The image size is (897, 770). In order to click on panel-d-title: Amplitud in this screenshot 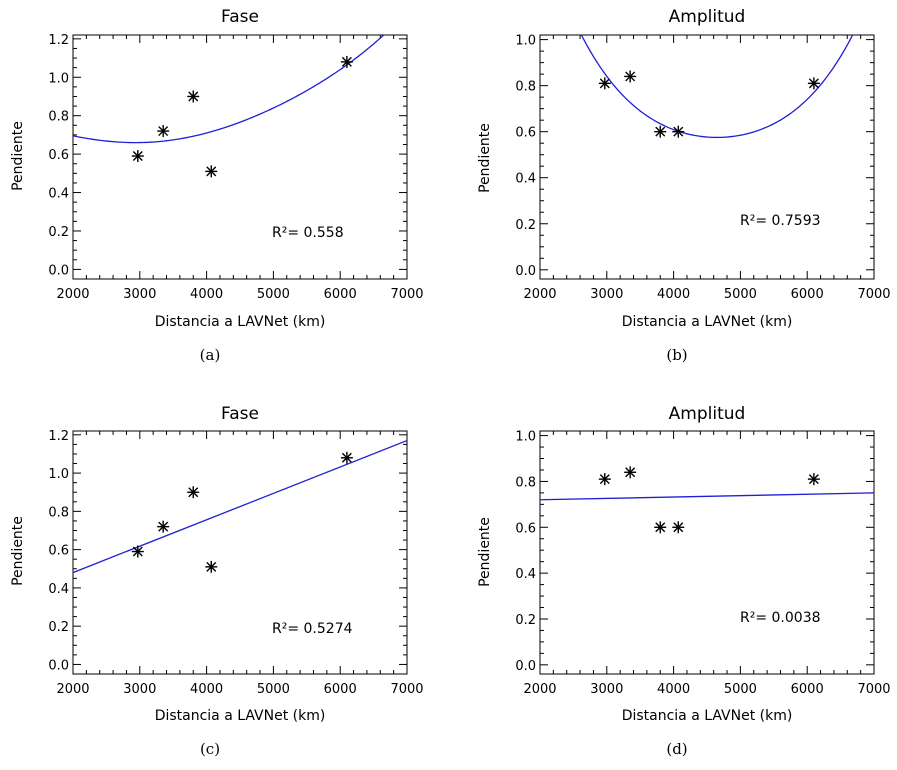, I will do `click(707, 414)`.